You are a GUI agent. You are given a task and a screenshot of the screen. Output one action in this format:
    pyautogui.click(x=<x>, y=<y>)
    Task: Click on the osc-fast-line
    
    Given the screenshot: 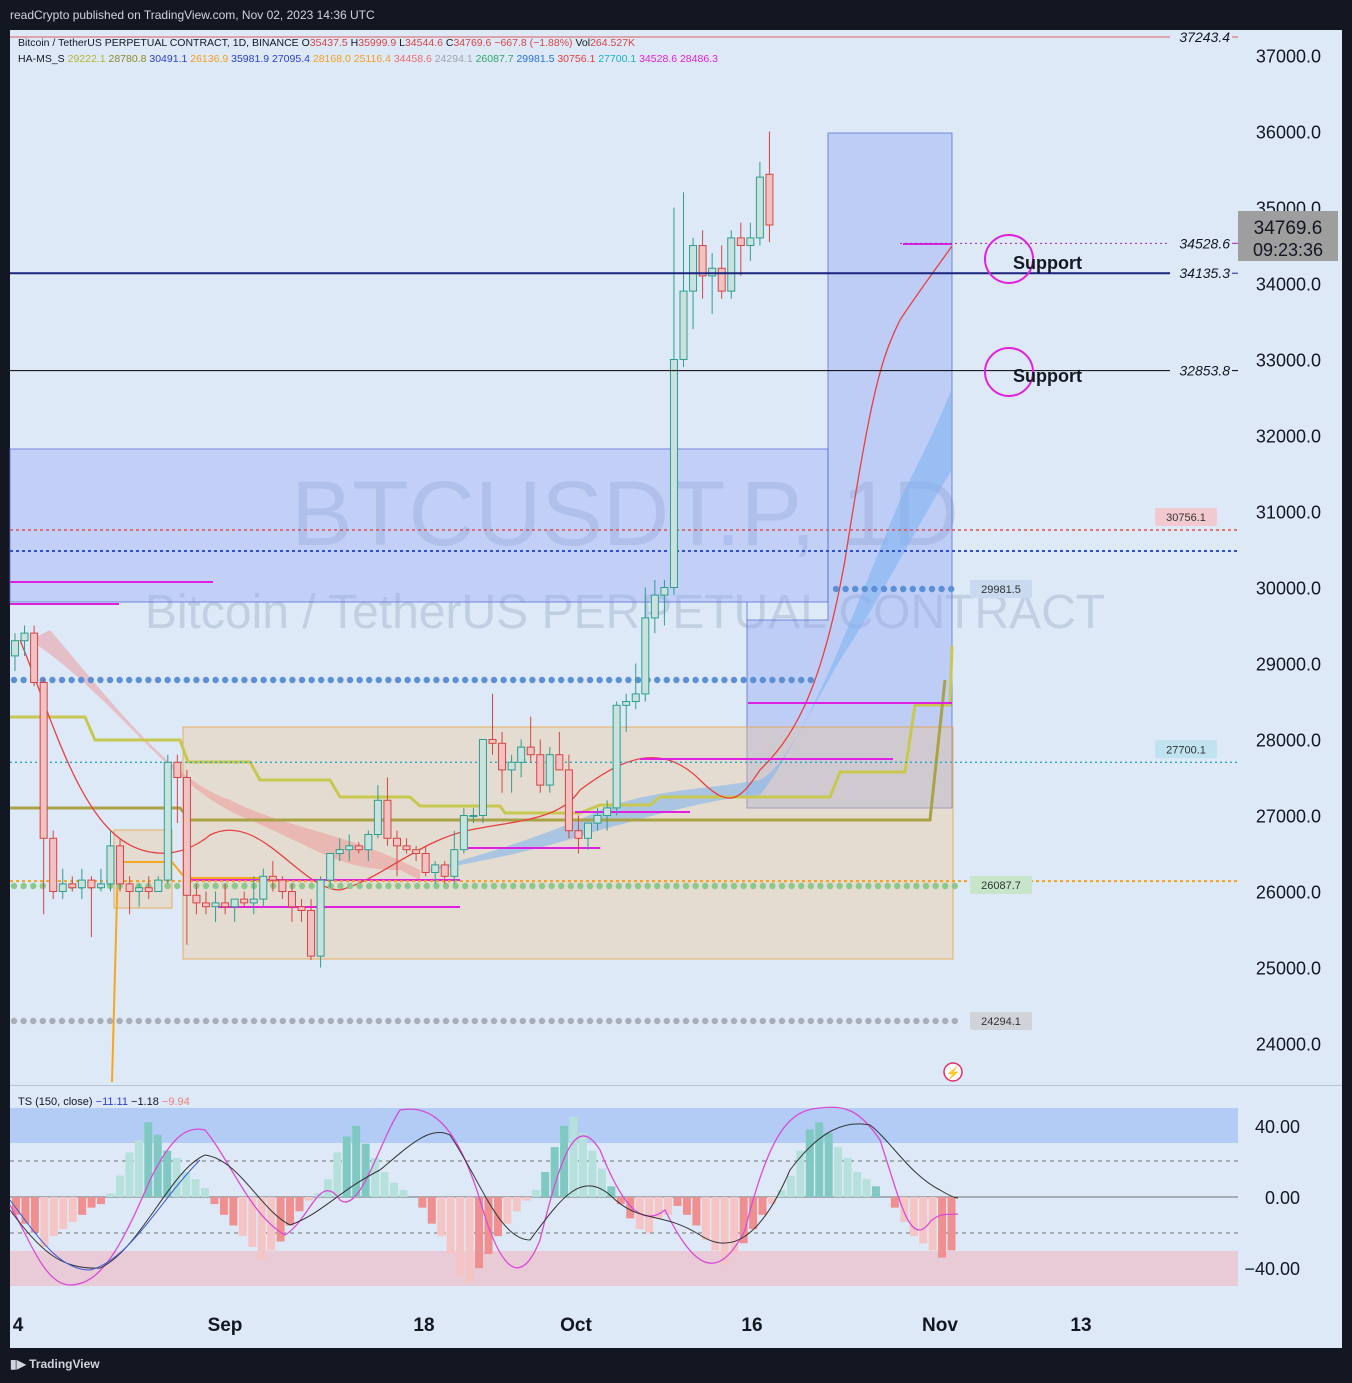 What is the action you would take?
    pyautogui.click(x=484, y=1196)
    